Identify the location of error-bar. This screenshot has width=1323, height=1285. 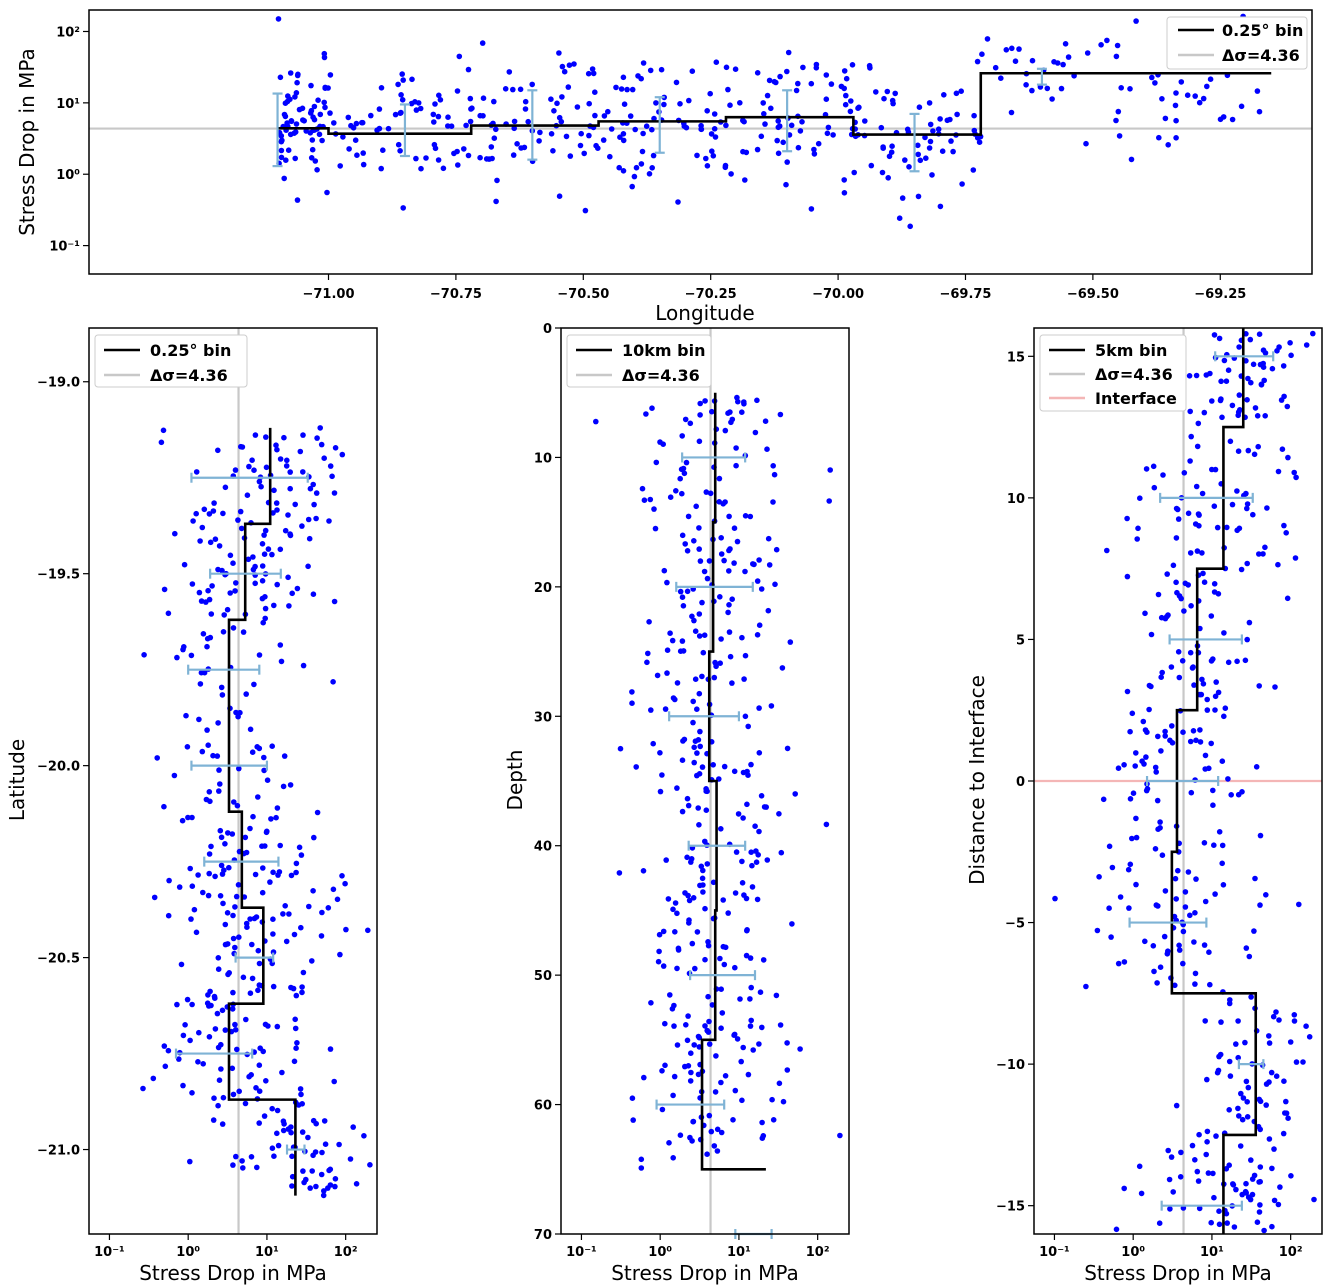
(214, 1053).